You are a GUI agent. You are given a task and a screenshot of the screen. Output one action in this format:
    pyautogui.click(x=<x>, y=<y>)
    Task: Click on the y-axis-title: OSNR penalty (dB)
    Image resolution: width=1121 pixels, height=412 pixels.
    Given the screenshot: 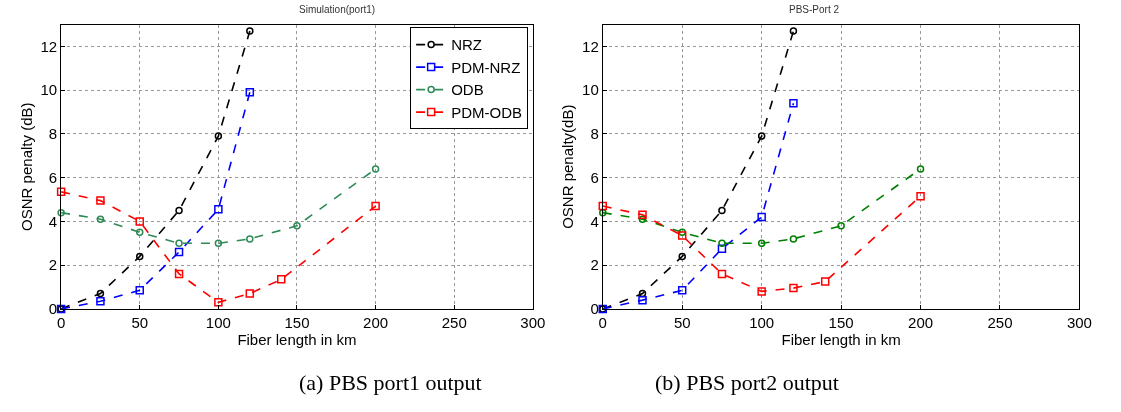 What is the action you would take?
    pyautogui.click(x=26, y=166)
    